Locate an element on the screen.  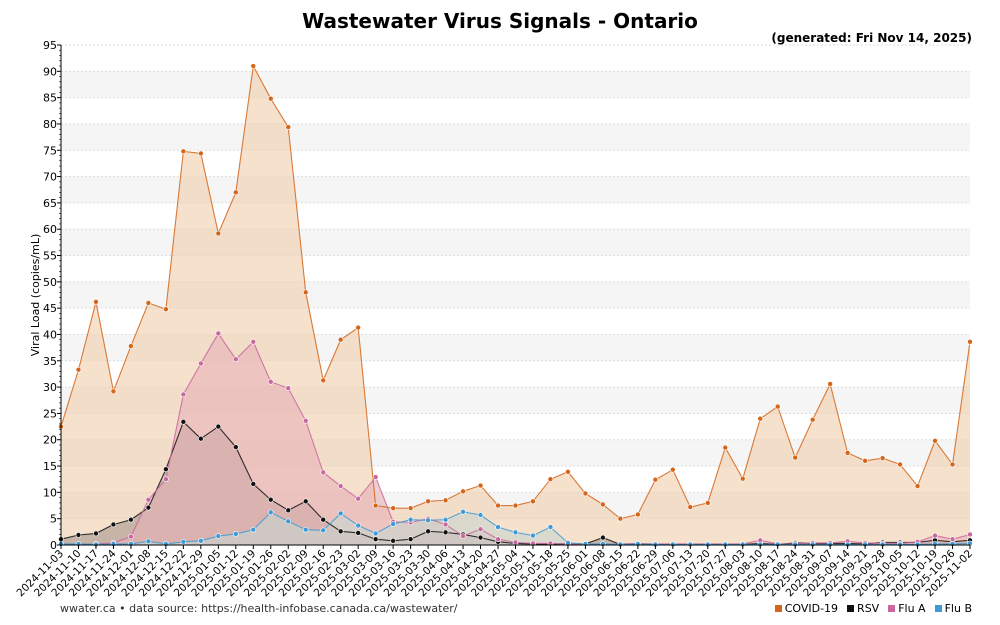
y-tick-label: 55 is located at coordinates (50, 256).